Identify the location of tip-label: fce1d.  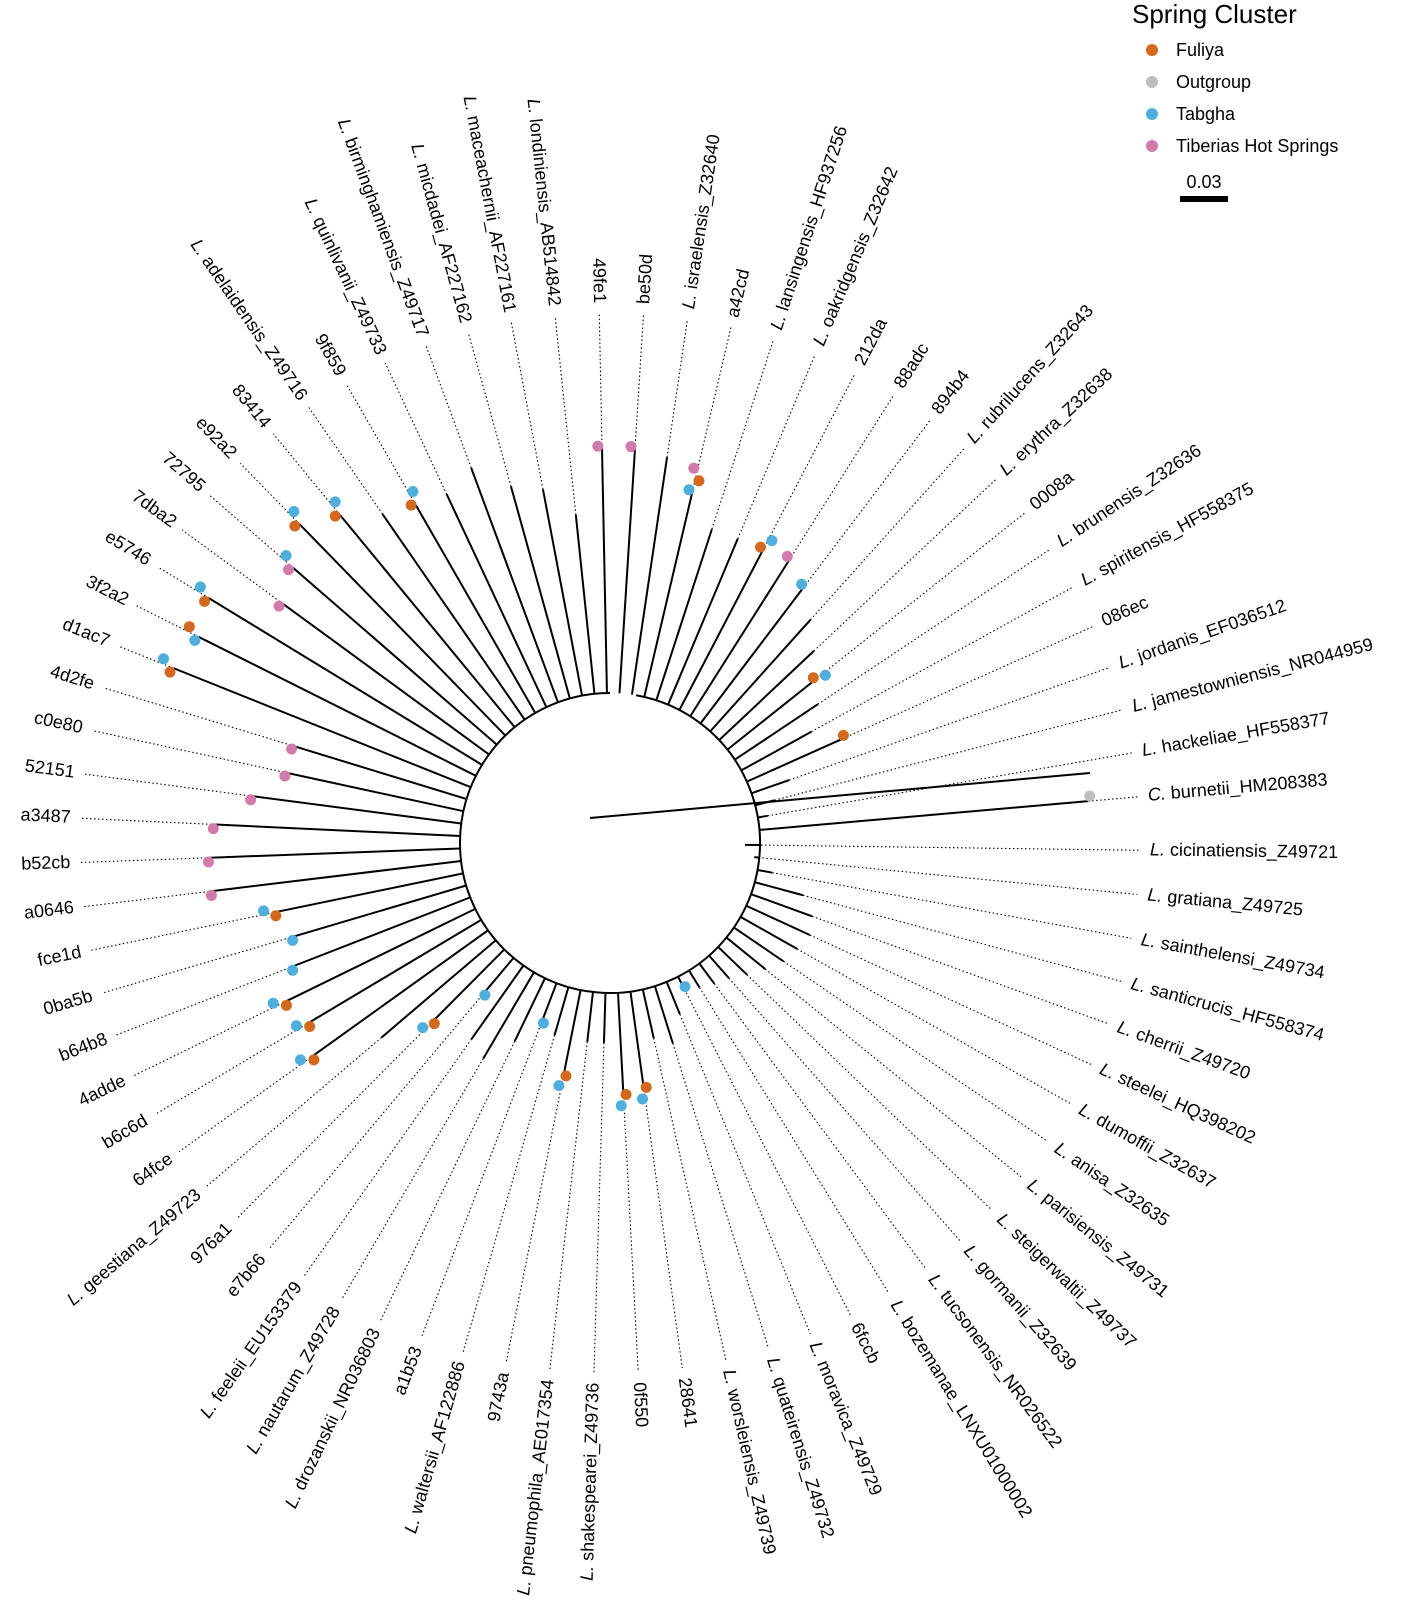
(59, 955).